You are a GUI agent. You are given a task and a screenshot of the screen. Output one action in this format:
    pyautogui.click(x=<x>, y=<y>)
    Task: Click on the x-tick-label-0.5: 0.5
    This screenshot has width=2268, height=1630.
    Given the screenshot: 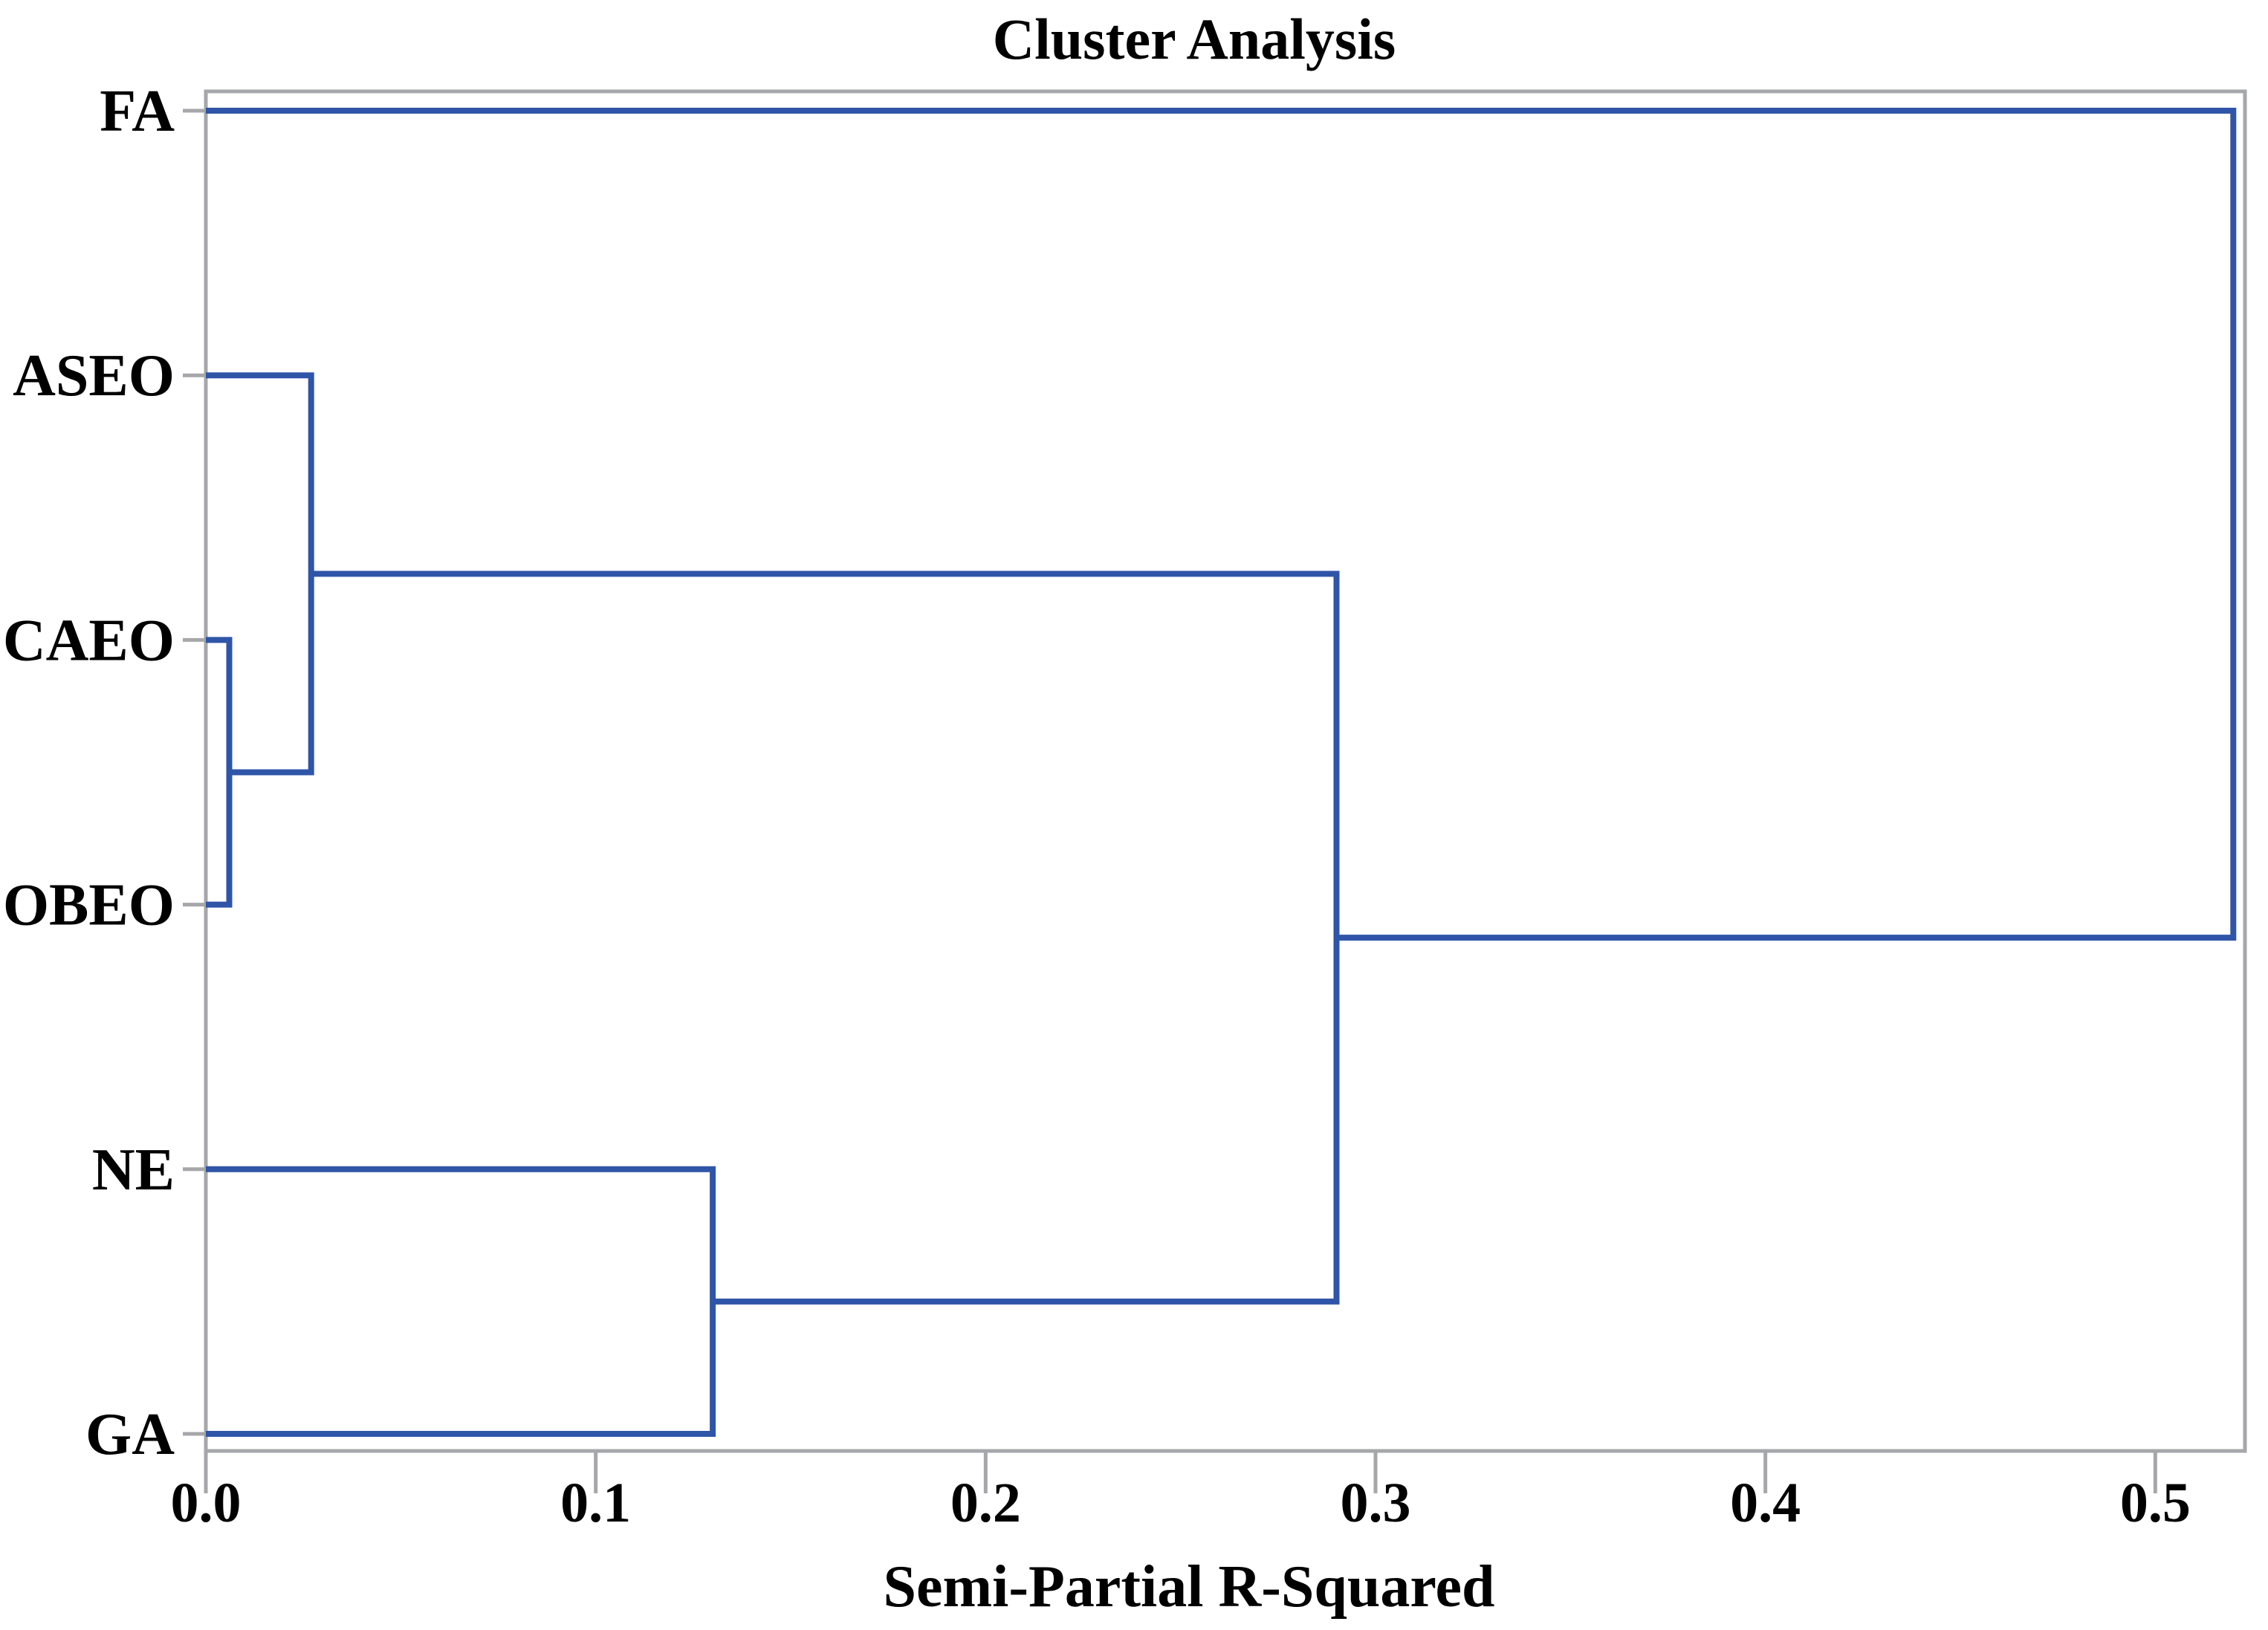 What is the action you would take?
    pyautogui.click(x=2155, y=1503)
    